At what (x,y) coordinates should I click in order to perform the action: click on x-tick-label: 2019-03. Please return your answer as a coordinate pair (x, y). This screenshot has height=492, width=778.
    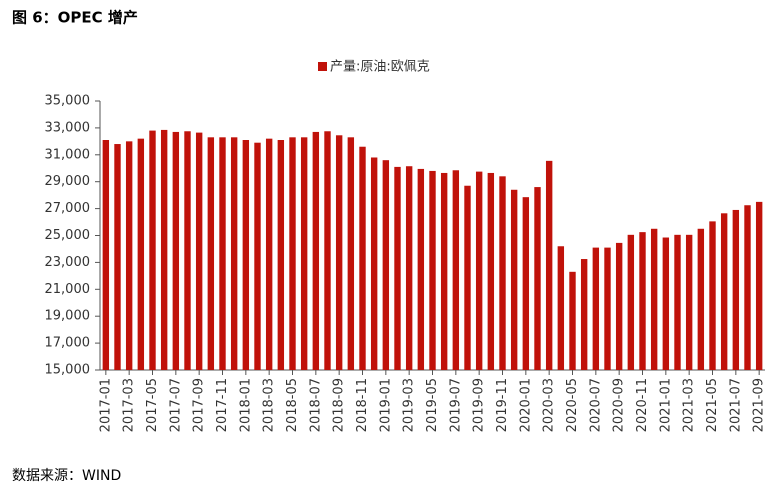
    Looking at the image, I should click on (409, 405).